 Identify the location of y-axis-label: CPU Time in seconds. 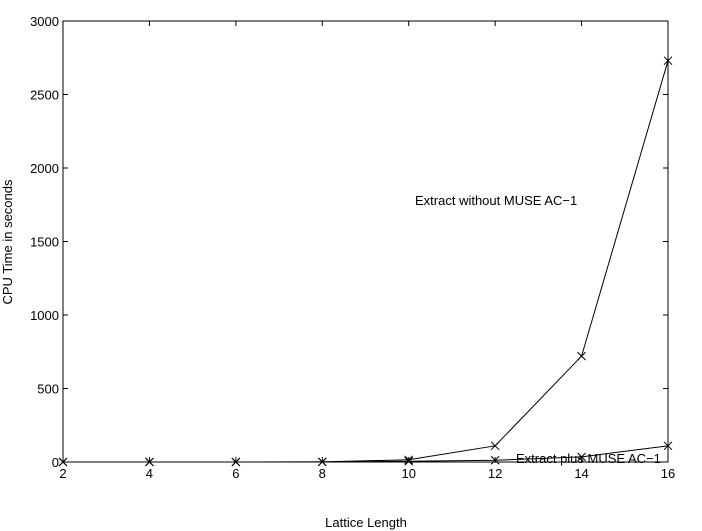
(7, 241).